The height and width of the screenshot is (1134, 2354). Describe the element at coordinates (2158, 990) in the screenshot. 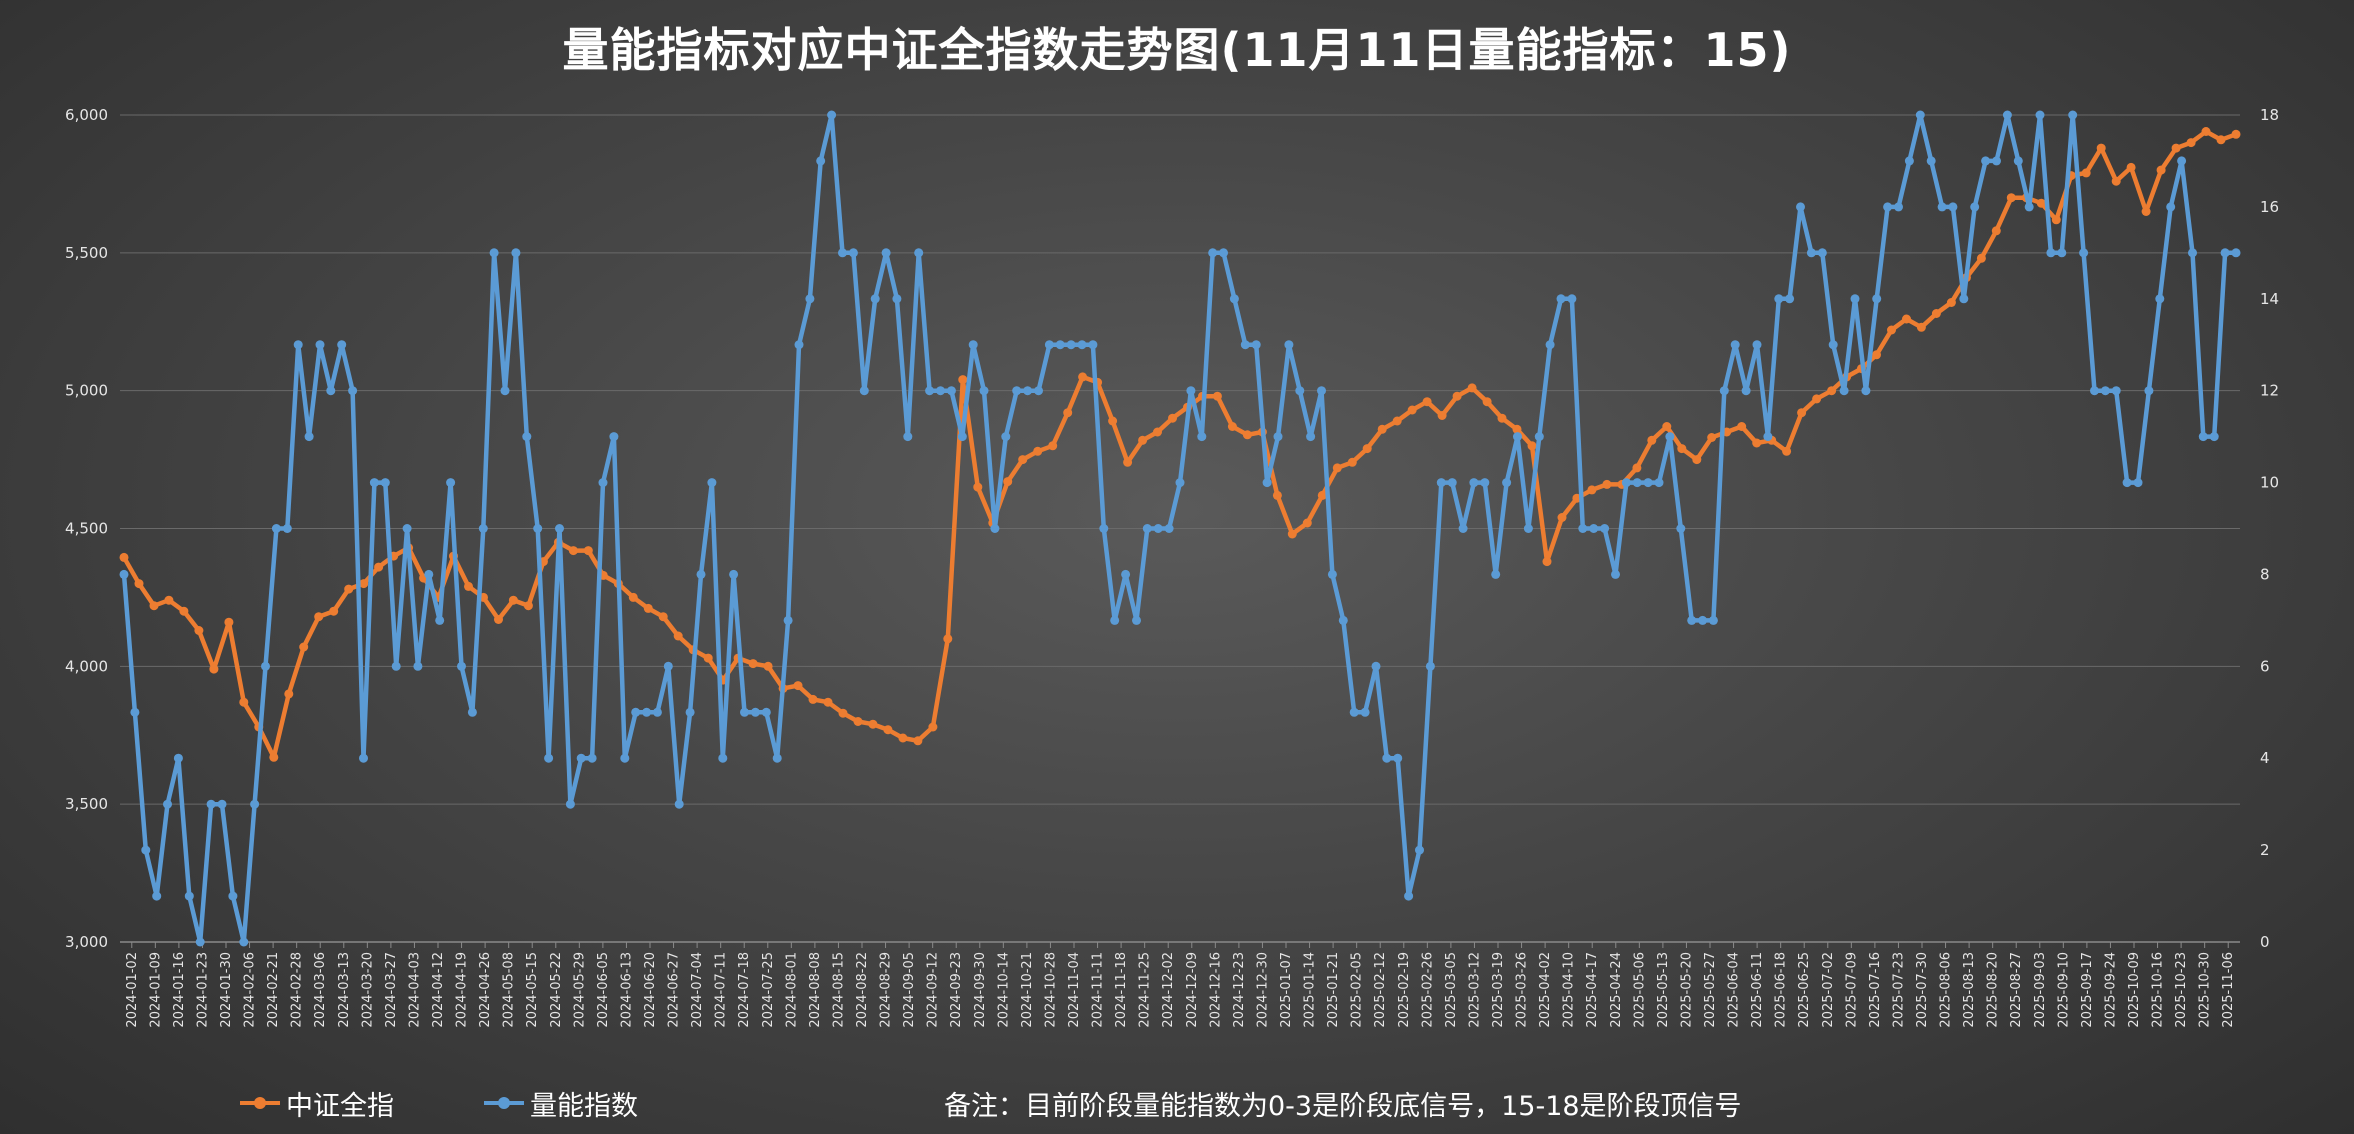

I see `x-tick-label: 2025-10-16` at that location.